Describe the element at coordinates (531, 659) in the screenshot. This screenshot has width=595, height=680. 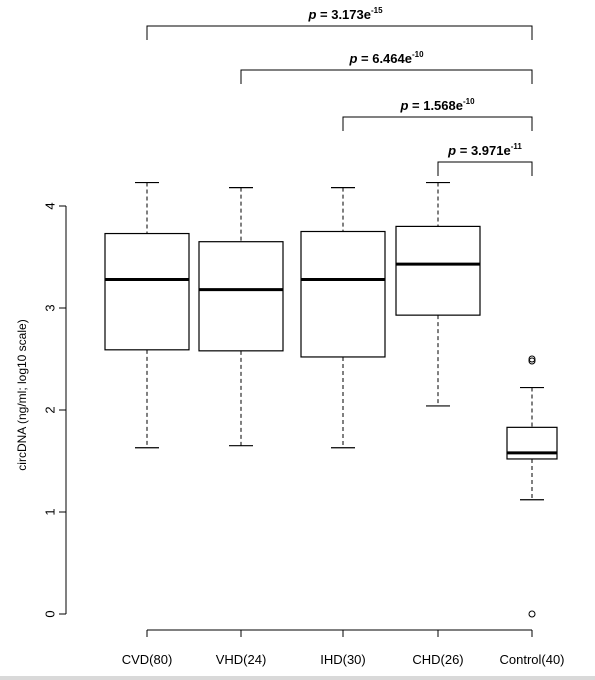
I see `x-tick-label: Control(40)` at that location.